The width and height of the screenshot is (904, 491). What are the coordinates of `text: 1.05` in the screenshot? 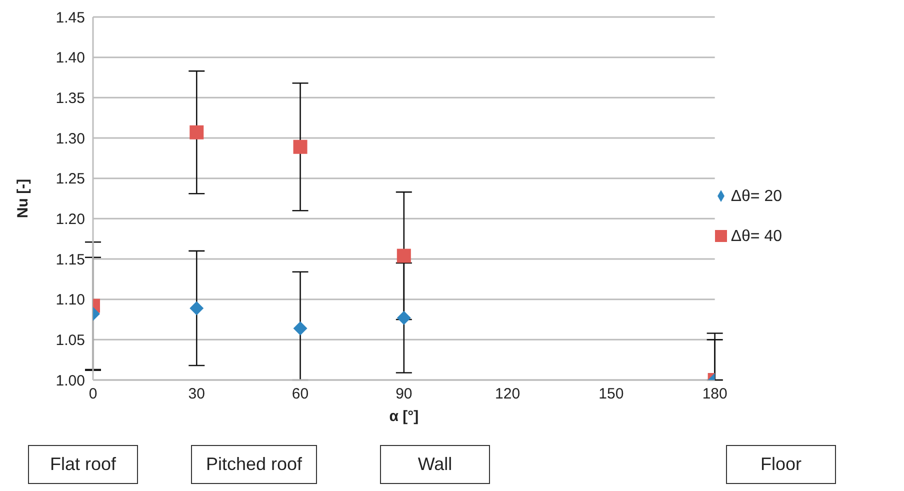 It's located at (70, 340).